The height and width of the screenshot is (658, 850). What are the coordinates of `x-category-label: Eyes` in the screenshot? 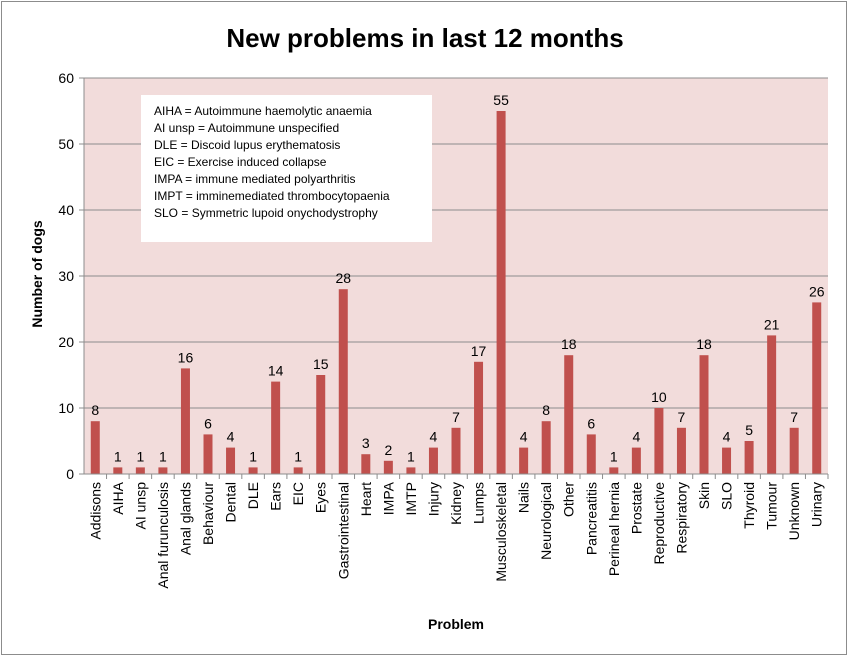 It's located at (321, 497).